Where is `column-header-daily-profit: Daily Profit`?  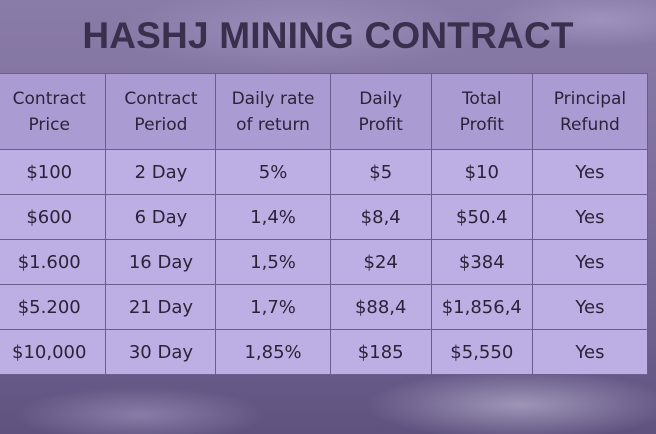 column-header-daily-profit: Daily Profit is located at coordinates (380, 111).